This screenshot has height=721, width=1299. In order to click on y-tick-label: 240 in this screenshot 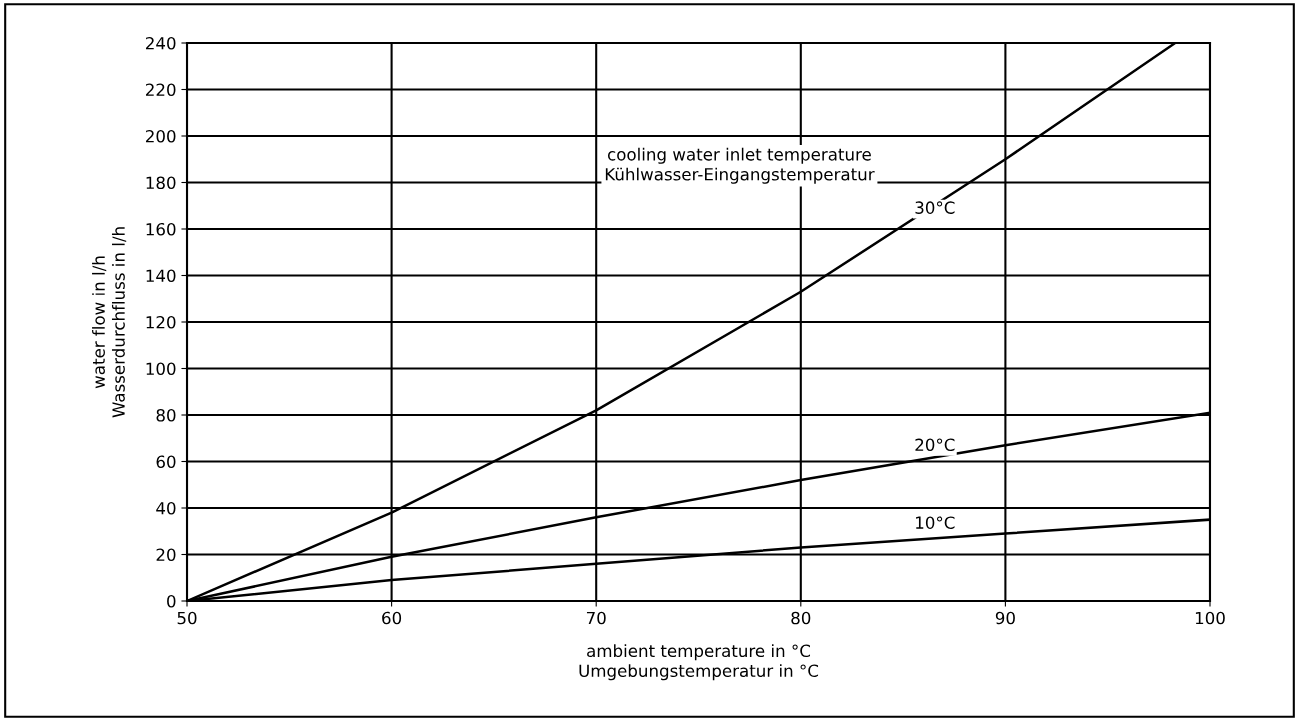, I will do `click(160, 43)`.